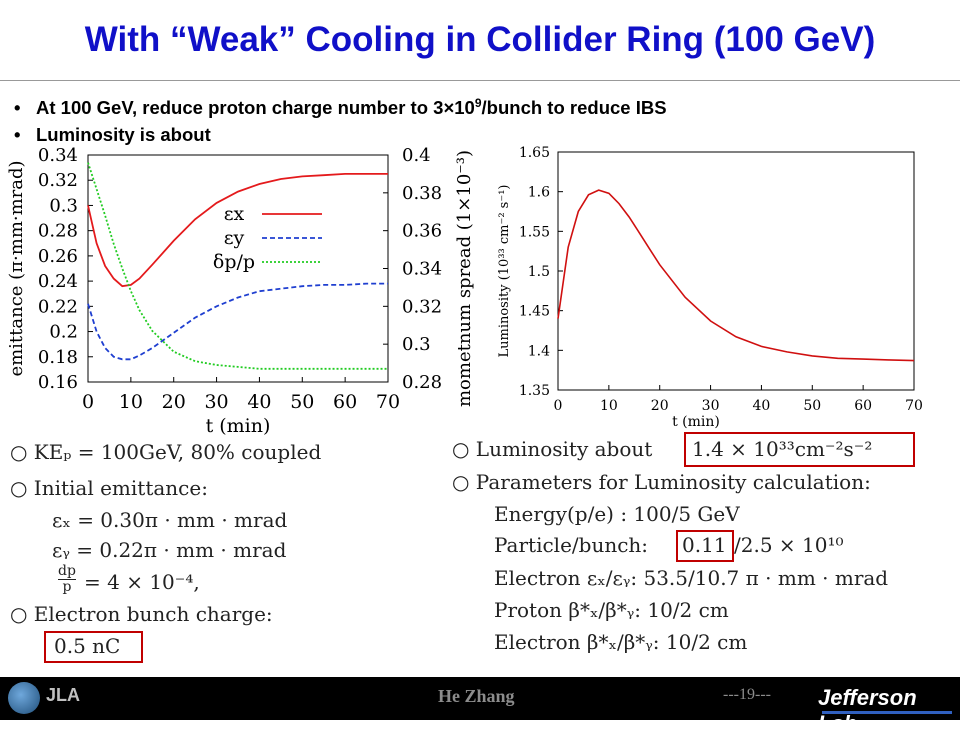 Image resolution: width=960 pixels, height=737 pixels. What do you see at coordinates (691, 578) in the screenshot?
I see `eq-electron-emittance: Electron εₓ/εᵧ: 53.5/10.7 π · mm · mrad` at bounding box center [691, 578].